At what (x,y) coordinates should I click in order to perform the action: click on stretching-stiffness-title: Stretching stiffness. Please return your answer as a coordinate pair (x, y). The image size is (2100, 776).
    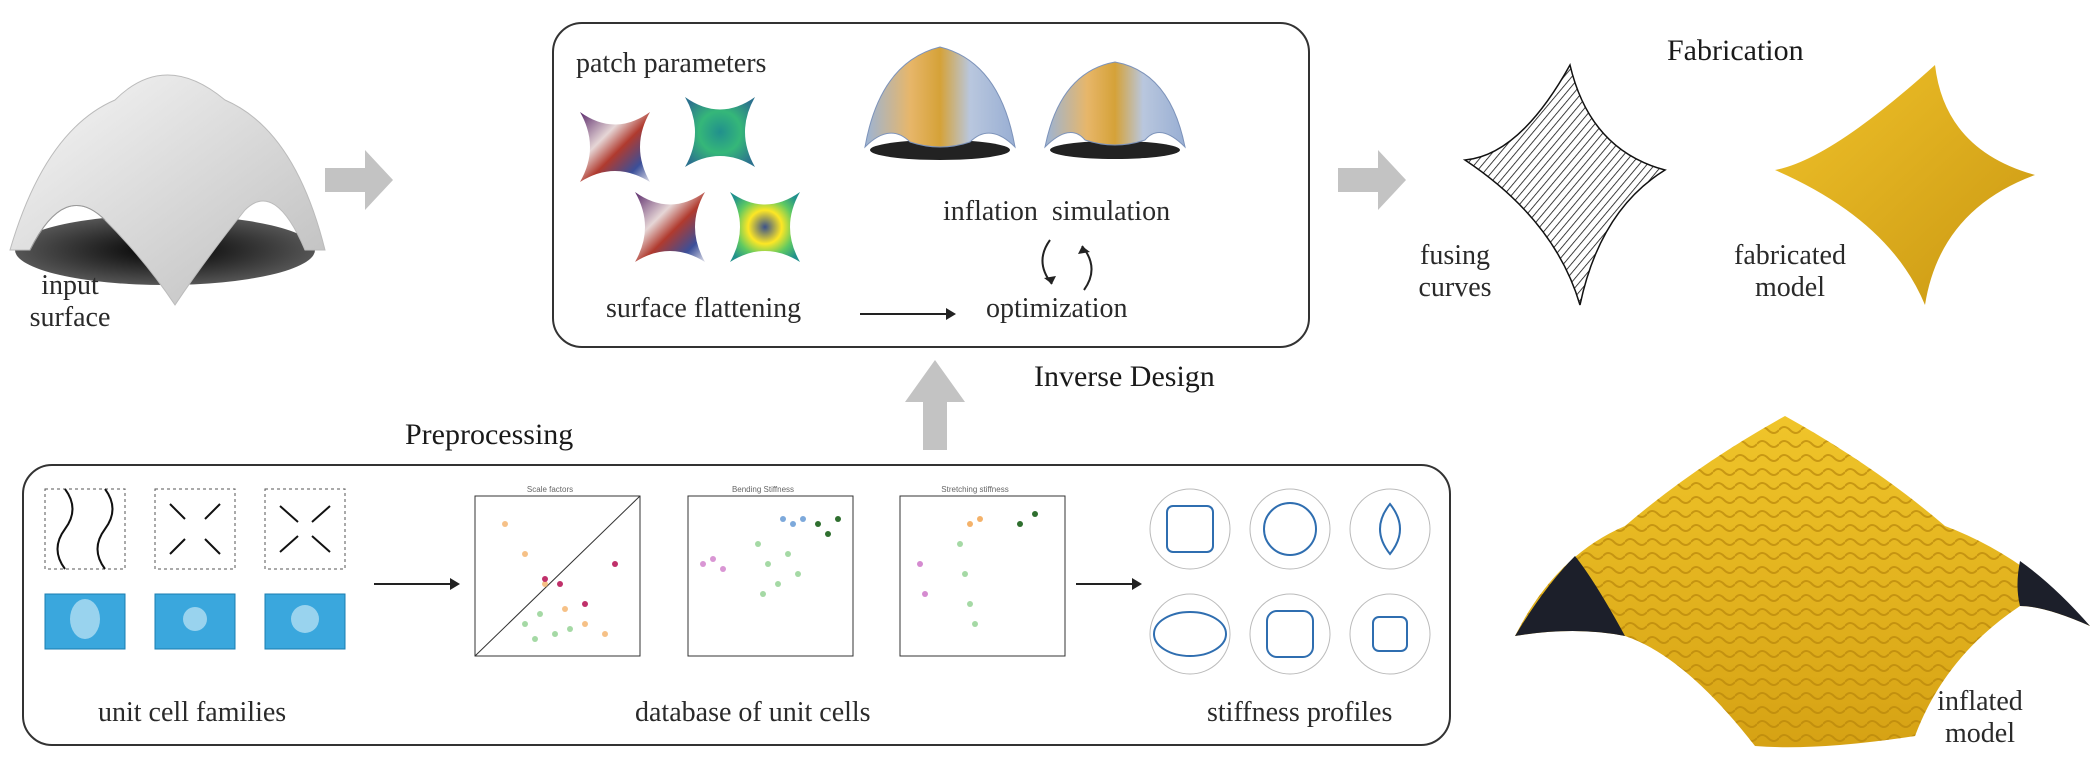
    Looking at the image, I should click on (974, 489).